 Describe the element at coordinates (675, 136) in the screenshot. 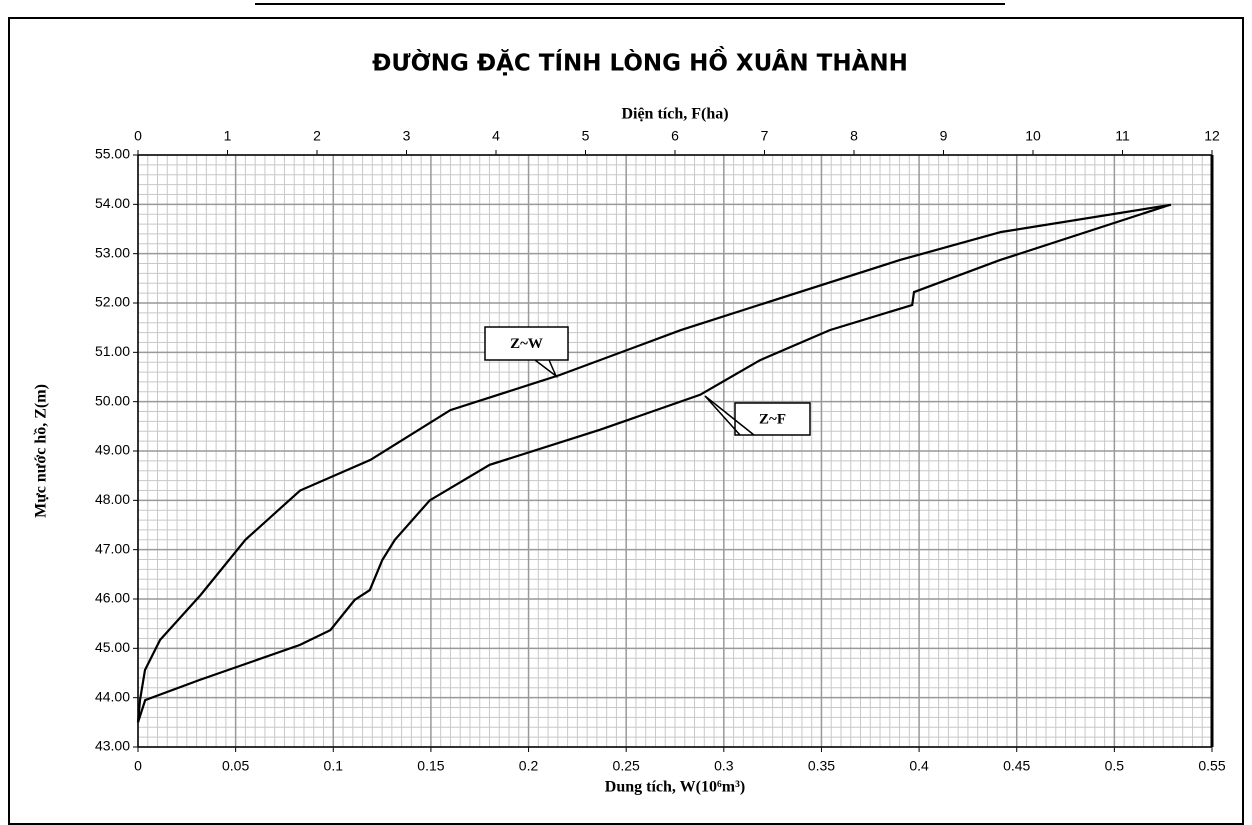

I see `x2-tick-label: 6` at that location.